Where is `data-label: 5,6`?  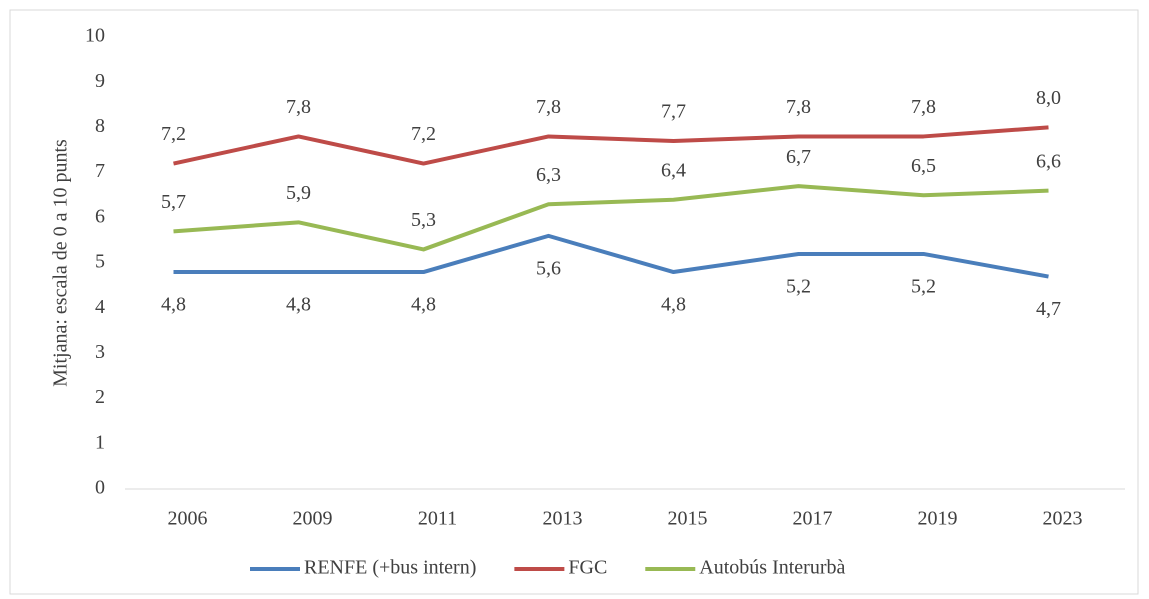
data-label: 5,6 is located at coordinates (548, 268).